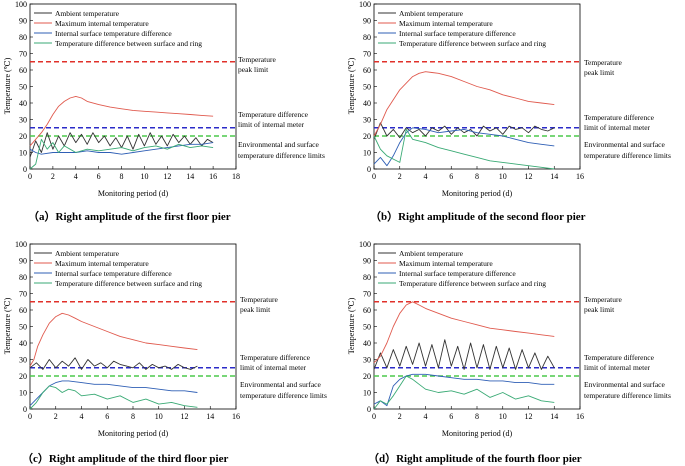 Image resolution: width=685 pixels, height=466 pixels. What do you see at coordinates (278, 144) in the screenshot?
I see `panel-a-surface-limit-label-1: Environmental and surface` at bounding box center [278, 144].